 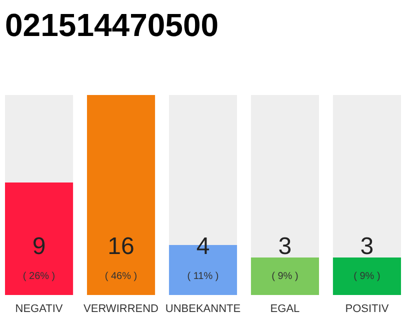 What do you see at coordinates (39, 276) in the screenshot?
I see `annotation: ( 26% )` at bounding box center [39, 276].